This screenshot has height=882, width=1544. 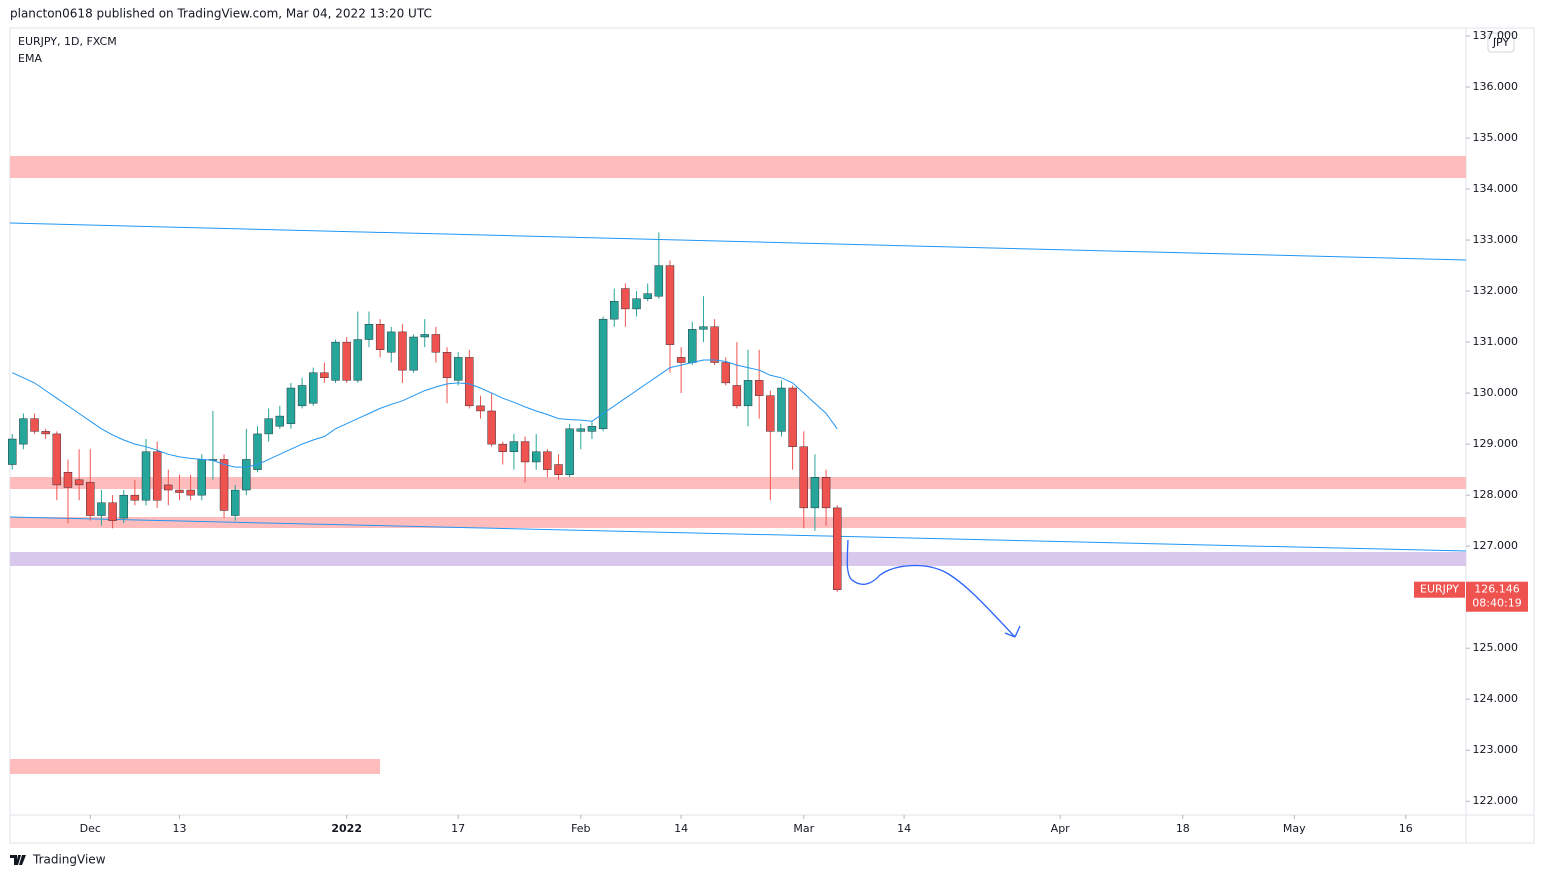 What do you see at coordinates (1406, 828) in the screenshot?
I see `x-tick-label: 16` at bounding box center [1406, 828].